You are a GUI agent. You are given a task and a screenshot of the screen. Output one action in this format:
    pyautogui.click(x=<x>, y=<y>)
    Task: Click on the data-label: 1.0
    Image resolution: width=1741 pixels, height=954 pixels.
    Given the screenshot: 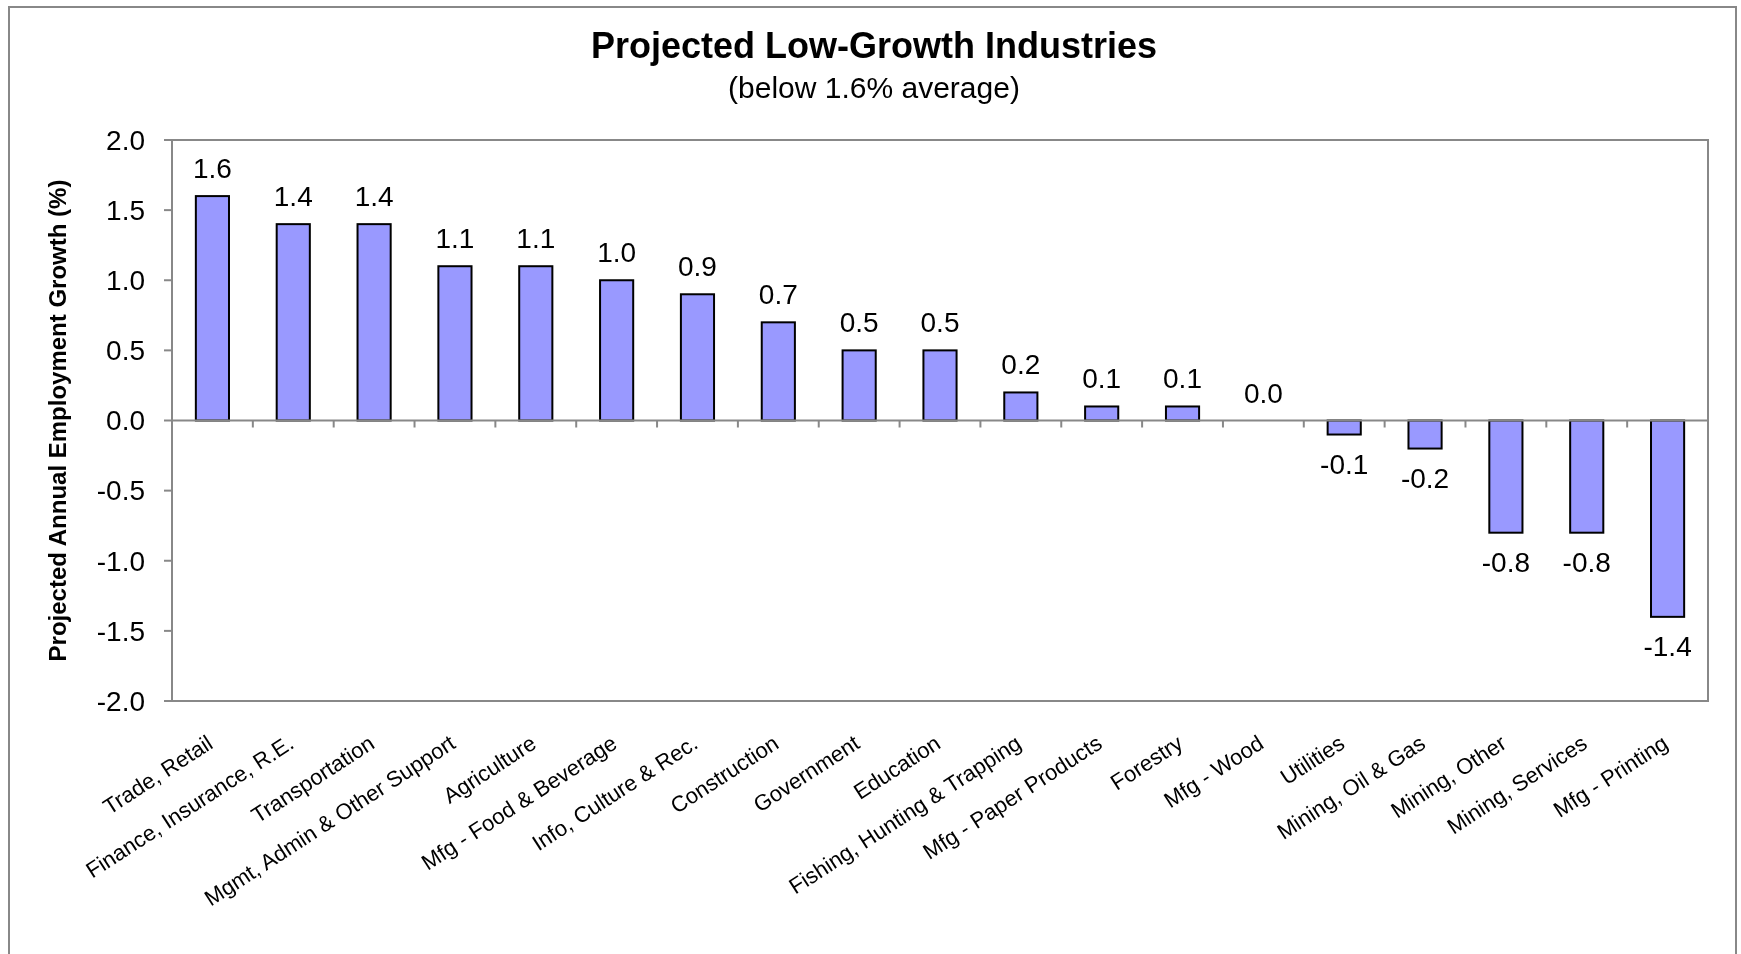 What is the action you would take?
    pyautogui.click(x=617, y=253)
    